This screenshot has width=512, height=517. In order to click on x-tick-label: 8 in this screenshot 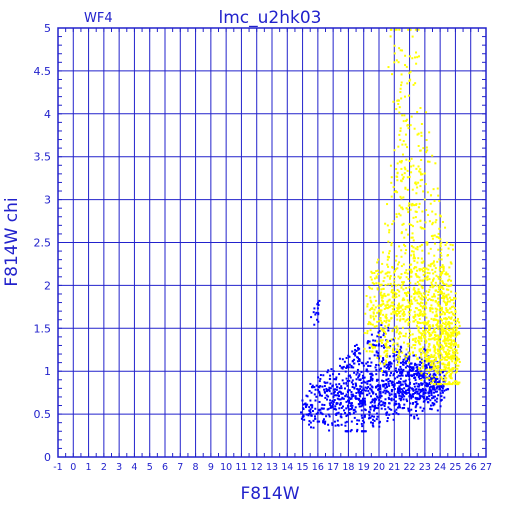, I will do `click(196, 467)`.